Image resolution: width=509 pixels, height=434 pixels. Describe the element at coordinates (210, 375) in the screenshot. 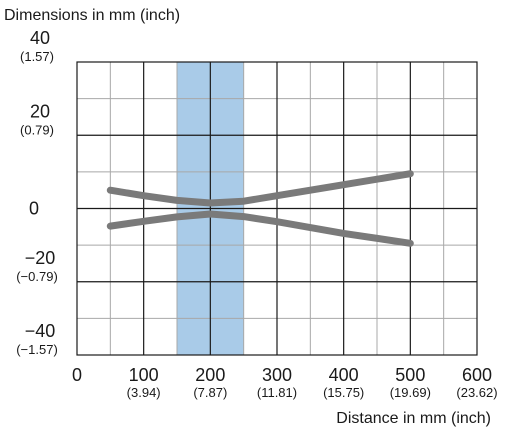

I see `x-tick-label: 200` at that location.